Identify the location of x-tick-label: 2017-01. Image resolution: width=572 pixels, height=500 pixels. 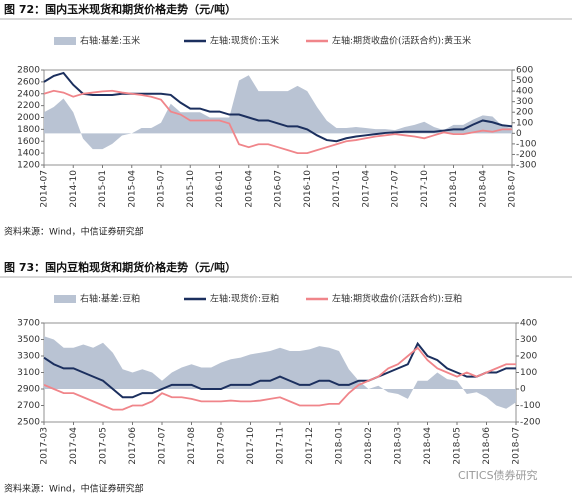
(337, 189).